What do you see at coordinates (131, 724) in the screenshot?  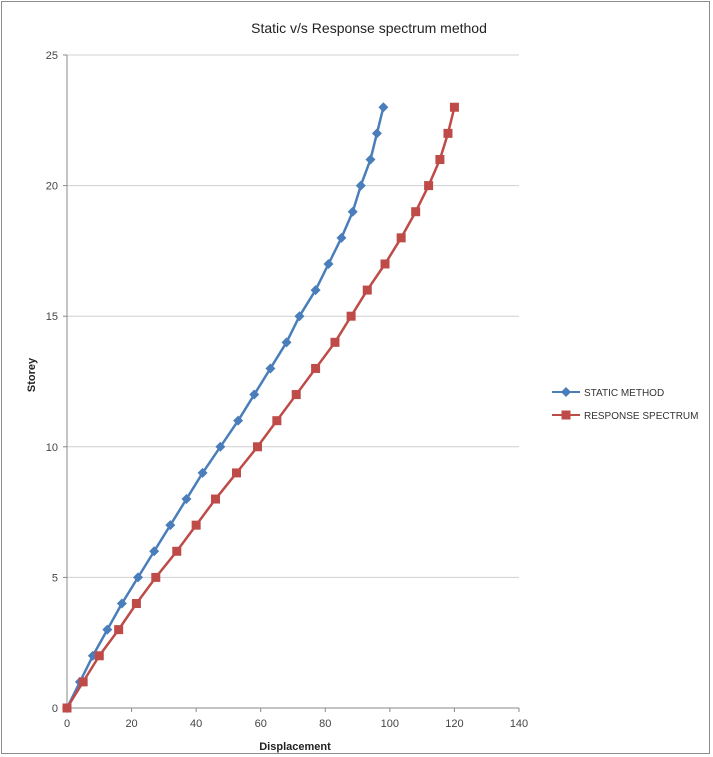 I see `x-tick-label: 20` at bounding box center [131, 724].